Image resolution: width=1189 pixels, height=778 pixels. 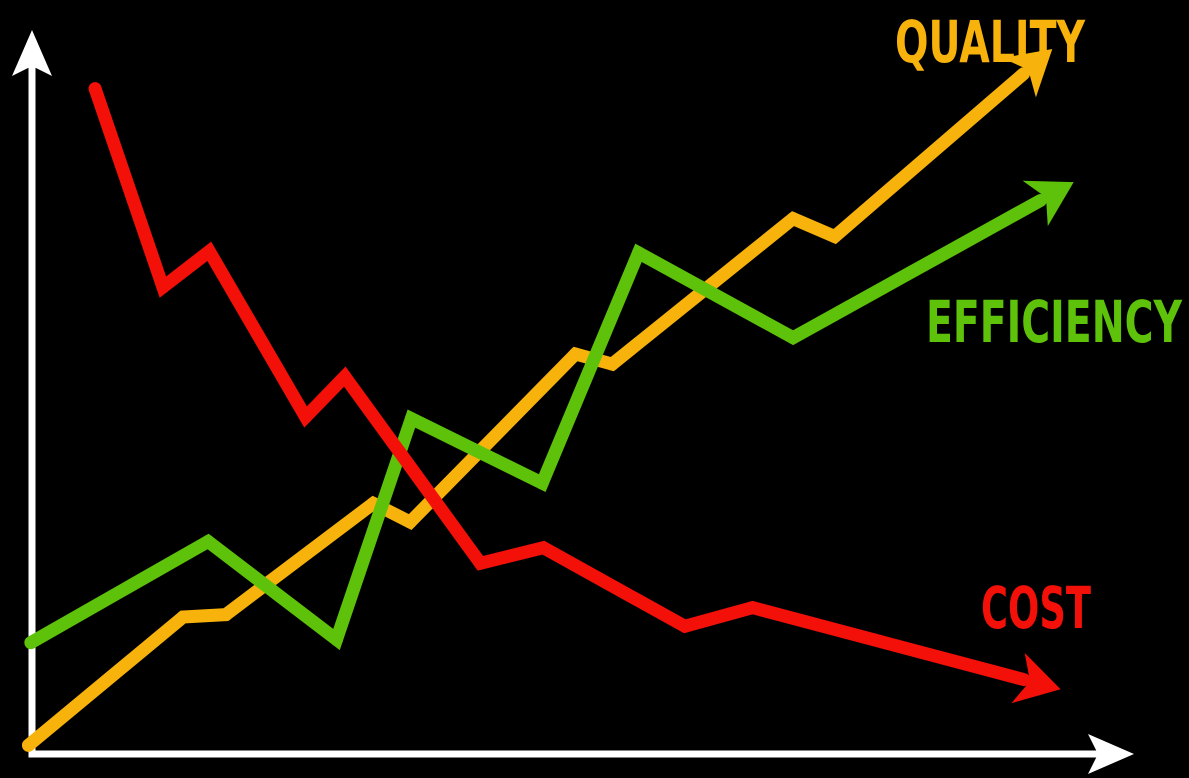 What do you see at coordinates (32, 53) in the screenshot?
I see `y-axis-arrowhead` at bounding box center [32, 53].